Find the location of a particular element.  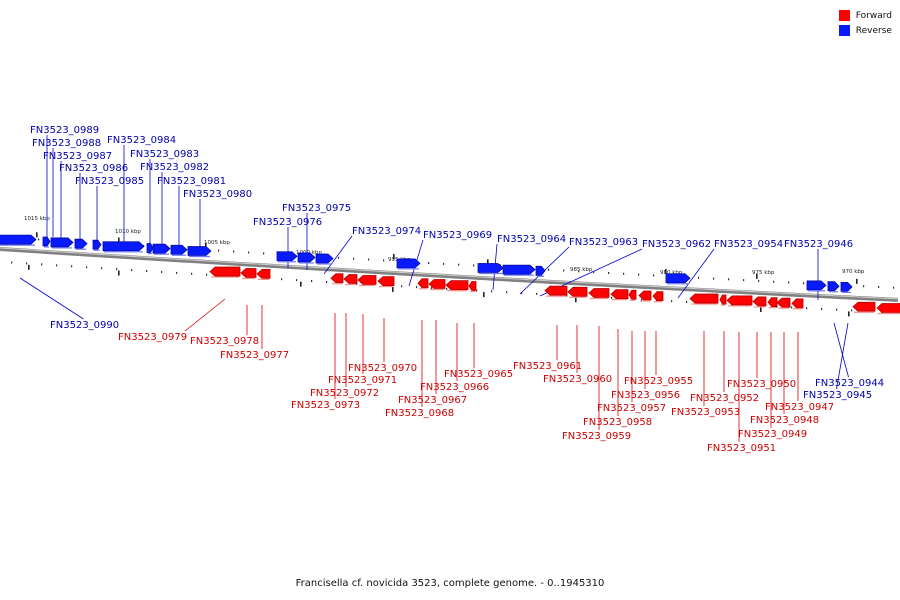

gene-label: FN3523_0976 is located at coordinates (287, 222).